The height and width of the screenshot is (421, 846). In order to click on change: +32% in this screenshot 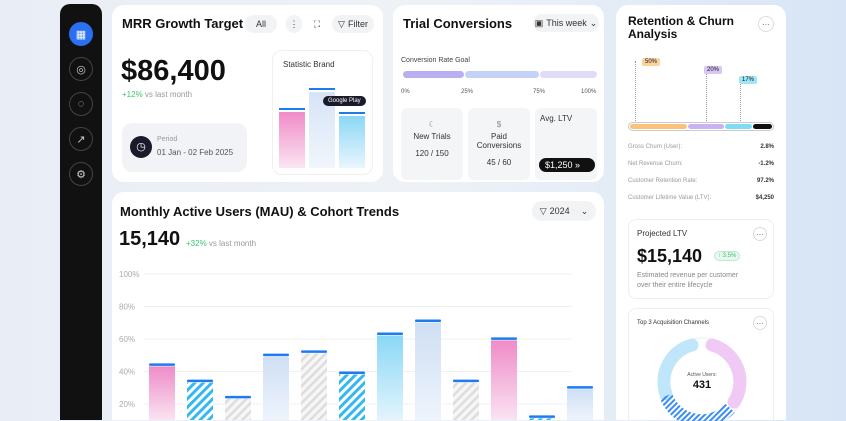, I will do `click(196, 243)`.